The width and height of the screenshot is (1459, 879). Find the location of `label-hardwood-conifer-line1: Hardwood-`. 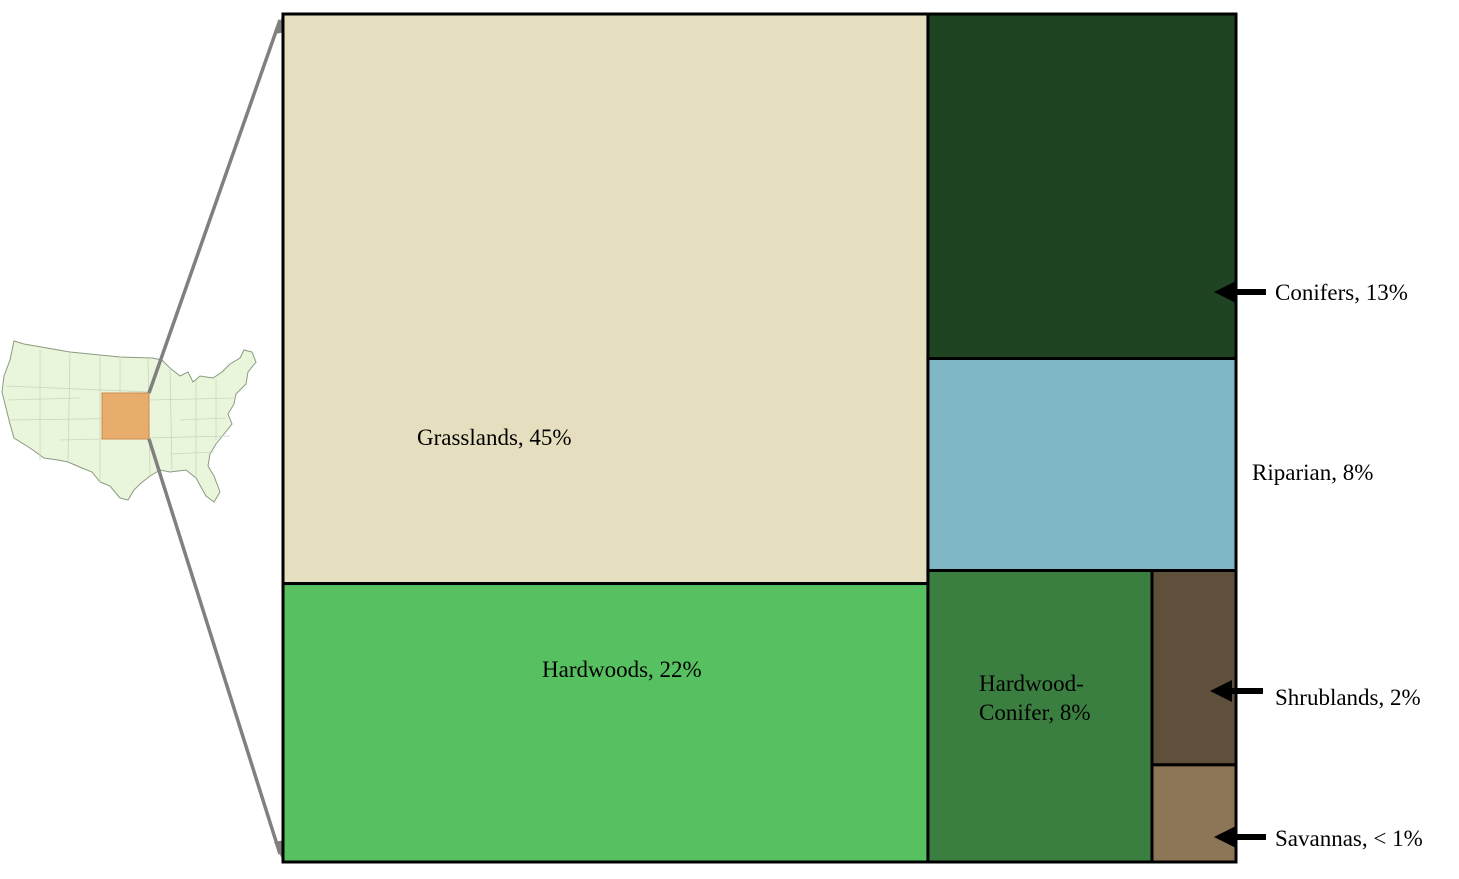

label-hardwood-conifer-line1: Hardwood- is located at coordinates (1031, 683).